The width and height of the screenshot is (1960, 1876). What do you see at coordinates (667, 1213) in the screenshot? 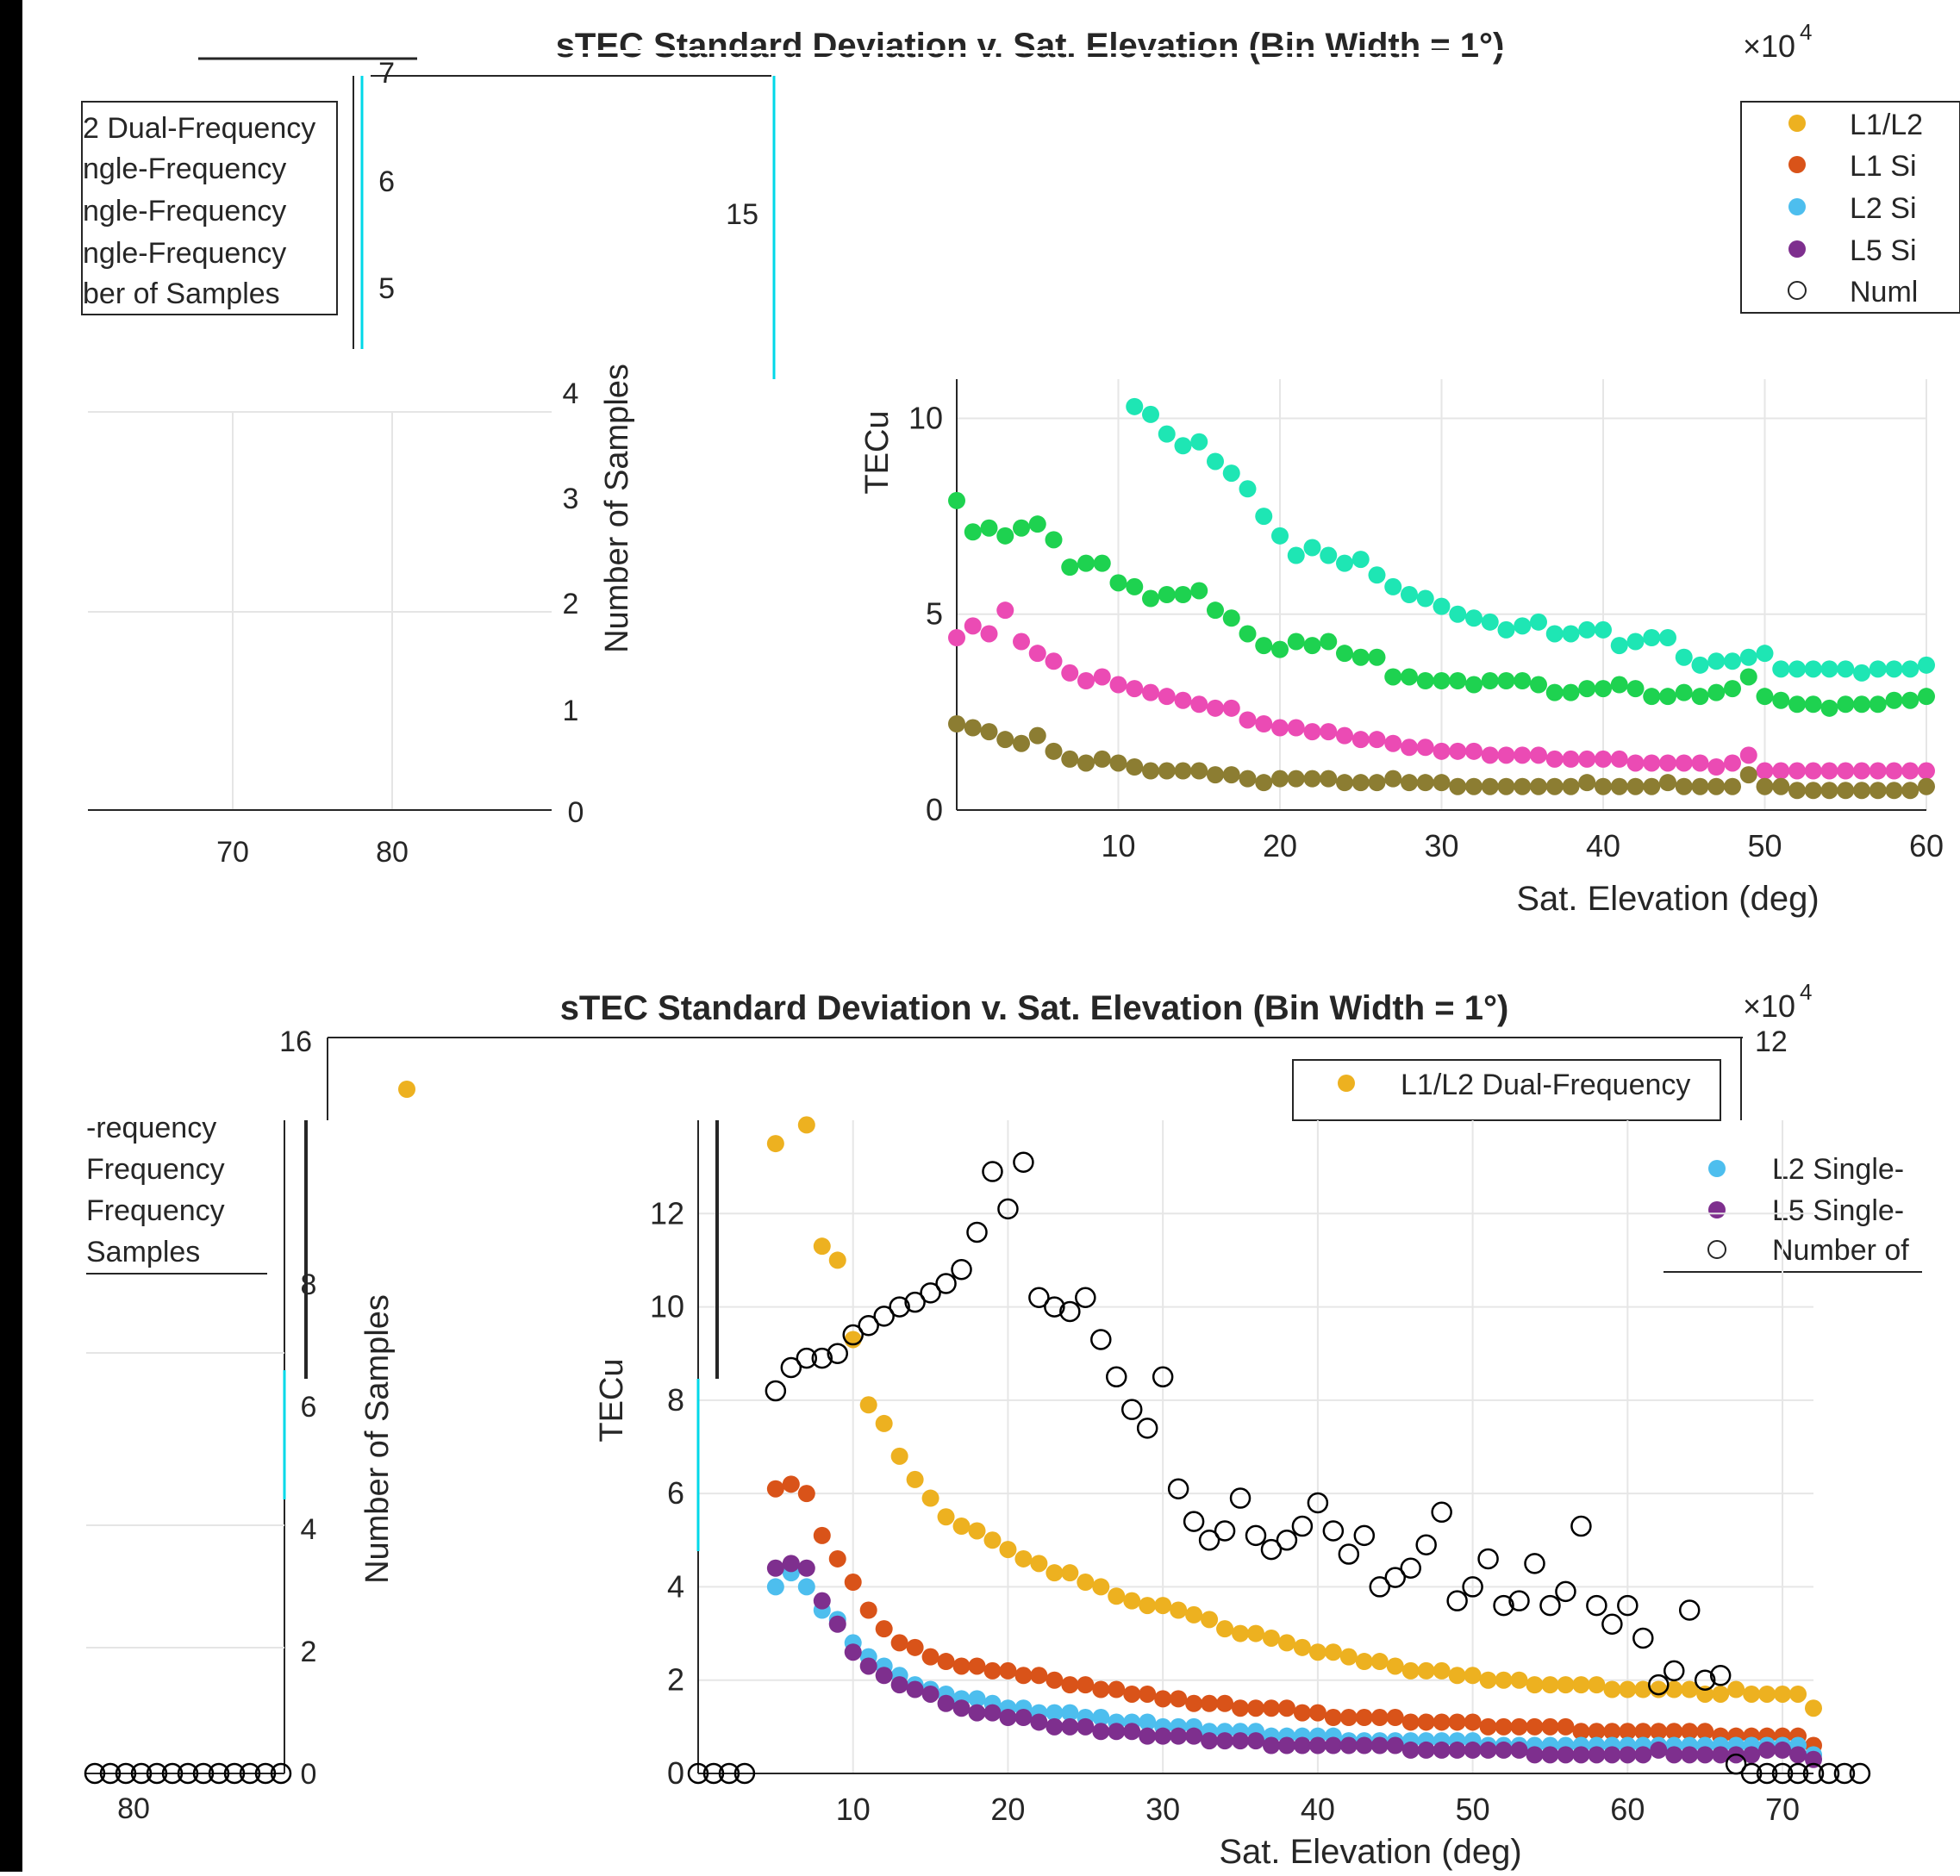
I see `bottom-ytick-label-6: 12` at bounding box center [667, 1213].